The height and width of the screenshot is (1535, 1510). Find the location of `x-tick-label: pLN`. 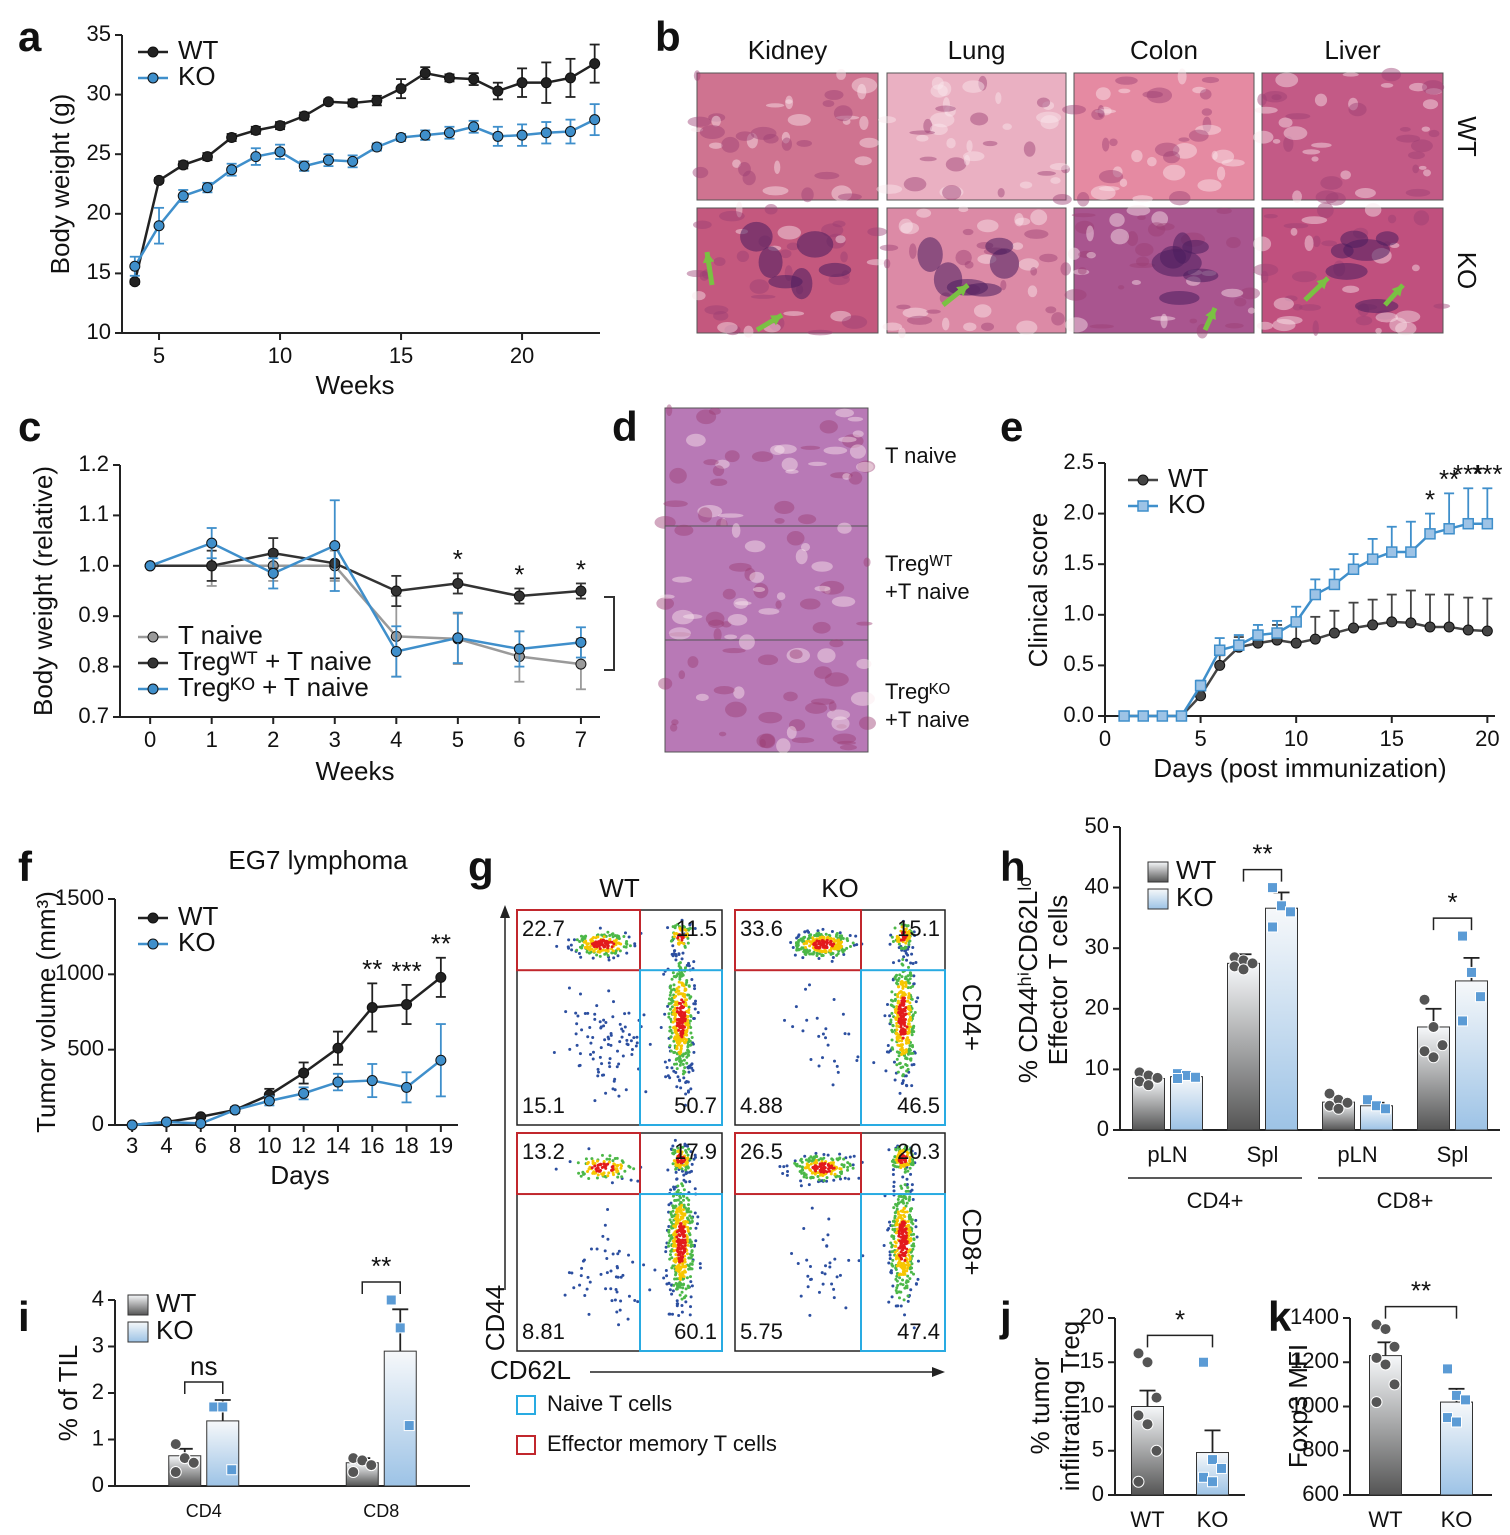

x-tick-label: pLN is located at coordinates (1167, 1154).